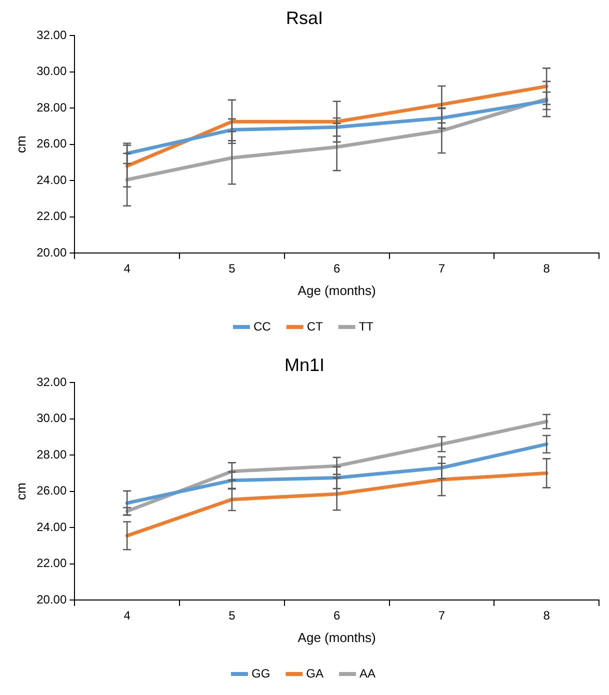 This screenshot has height=695, width=609. Describe the element at coordinates (366, 326) in the screenshot. I see `legend-label: TT` at that location.